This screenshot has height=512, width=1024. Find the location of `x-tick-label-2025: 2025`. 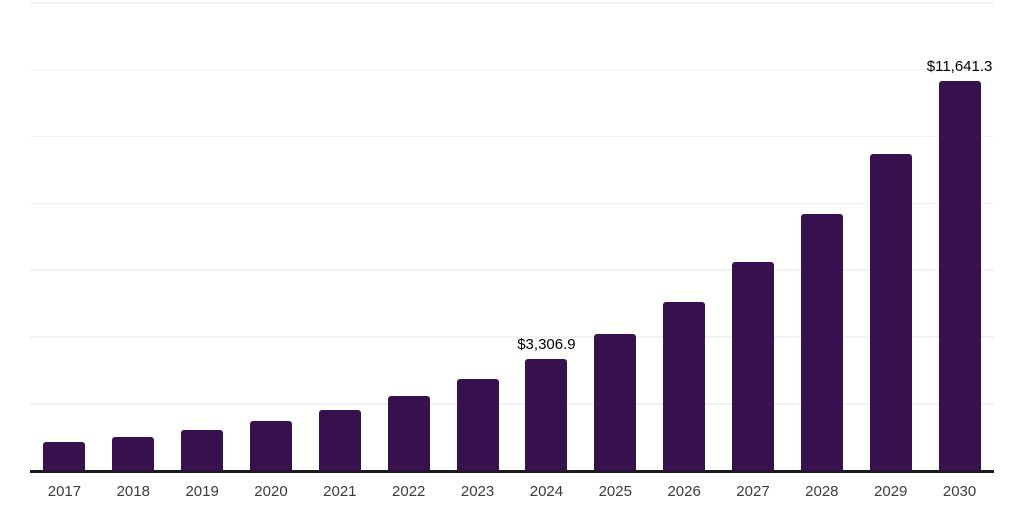

x-tick-label-2025: 2025 is located at coordinates (615, 491).